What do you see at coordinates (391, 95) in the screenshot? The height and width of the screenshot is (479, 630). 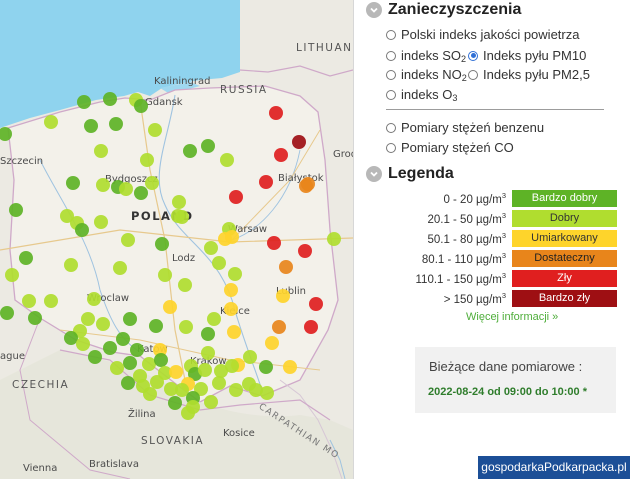 I see `radio-o3` at bounding box center [391, 95].